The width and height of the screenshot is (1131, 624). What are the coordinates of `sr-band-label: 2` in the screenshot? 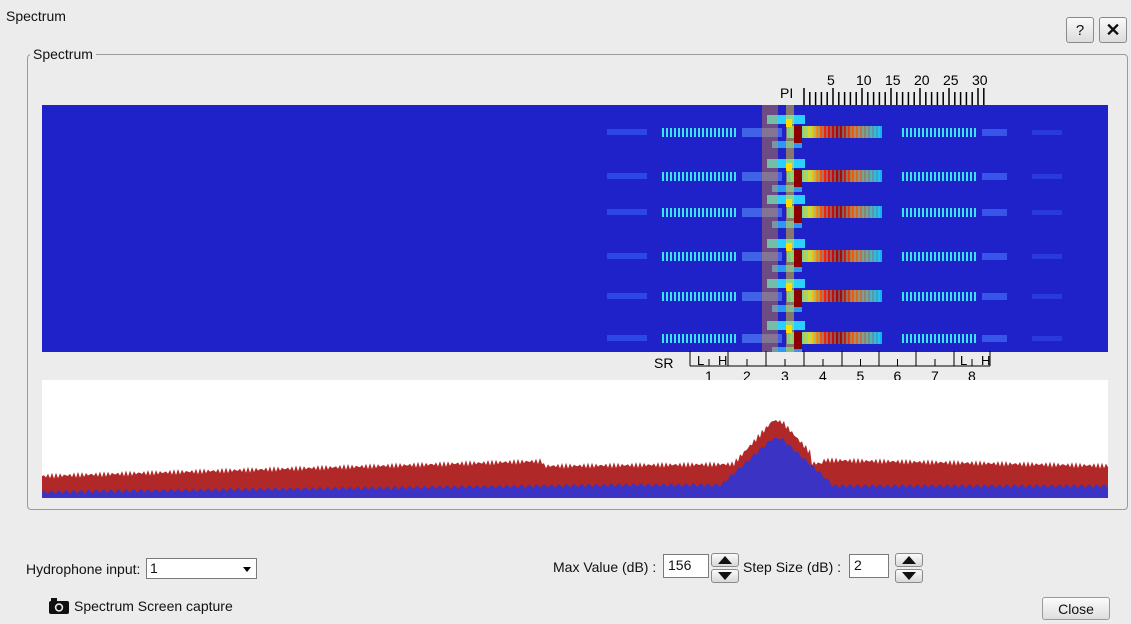 It's located at (747, 376).